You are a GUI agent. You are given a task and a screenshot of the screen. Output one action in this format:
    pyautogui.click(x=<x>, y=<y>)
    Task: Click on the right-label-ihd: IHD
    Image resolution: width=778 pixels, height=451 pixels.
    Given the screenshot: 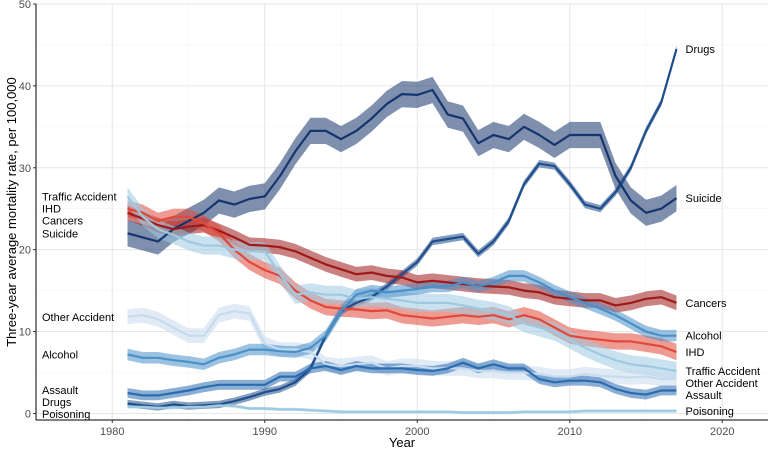 What is the action you would take?
    pyautogui.click(x=695, y=353)
    